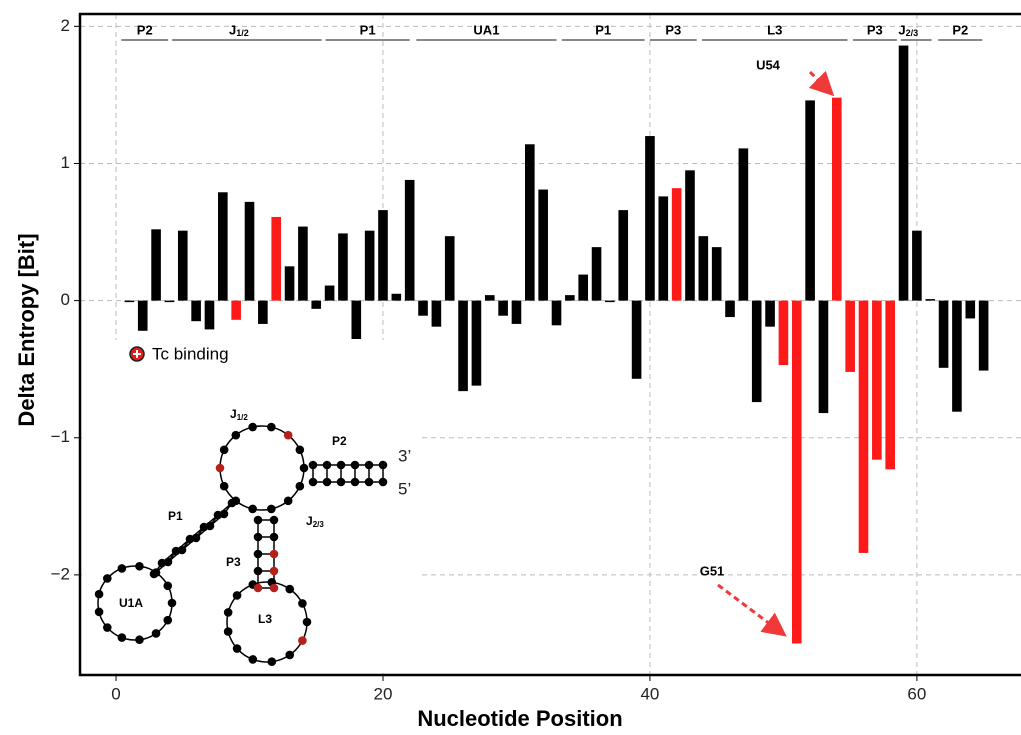  Describe the element at coordinates (519, 718) in the screenshot. I see `x-axis-label: Nucleotide Position` at that location.